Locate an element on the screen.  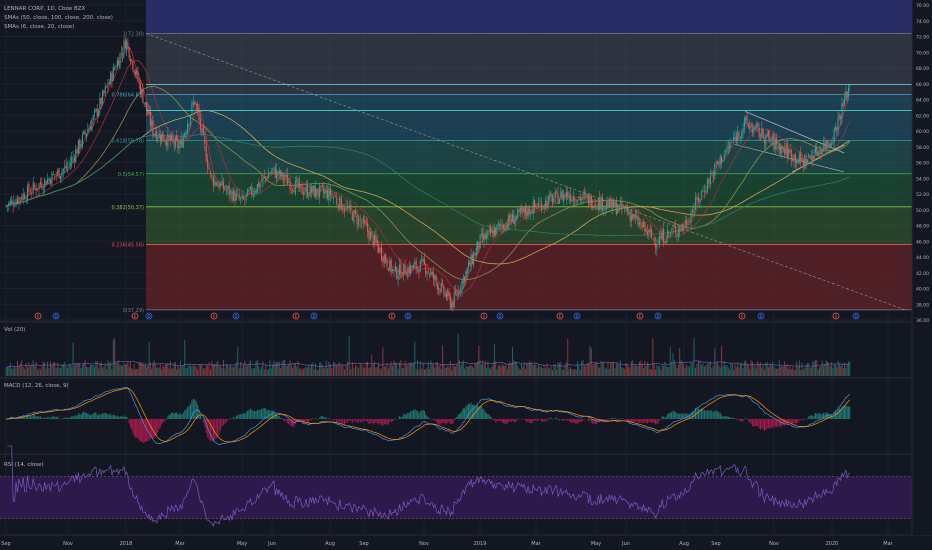
study-sma-short: SMAs (6, close, 20, close) is located at coordinates (39, 27).